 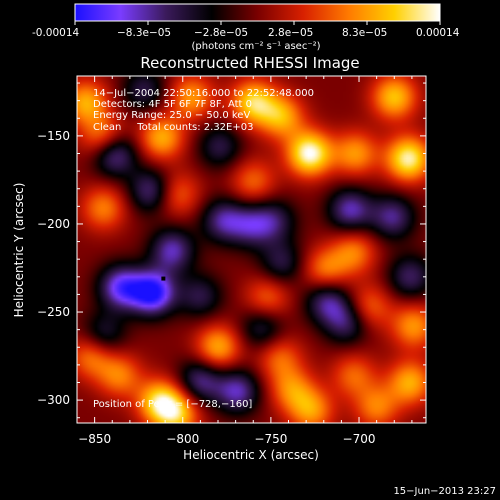 What do you see at coordinates (171, 115) in the screenshot?
I see `energy-range-text: Energy Range: 25.0 − 50.0 keV` at bounding box center [171, 115].